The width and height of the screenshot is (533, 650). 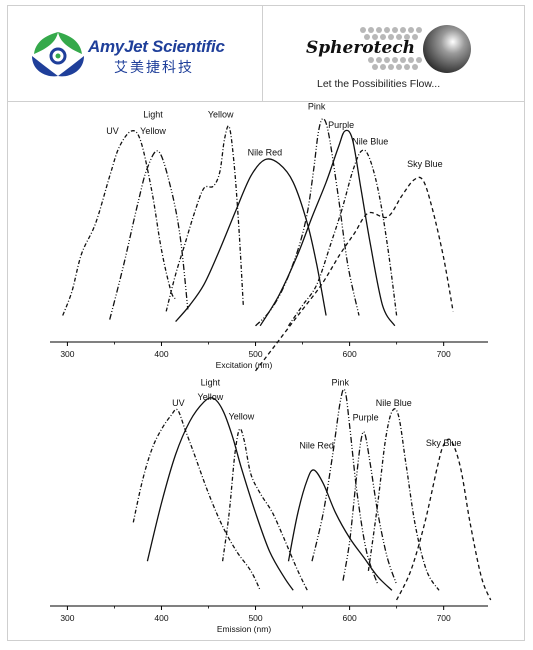 What do you see at coordinates (67, 618) in the screenshot?
I see `emission-tick-label: 300` at bounding box center [67, 618].